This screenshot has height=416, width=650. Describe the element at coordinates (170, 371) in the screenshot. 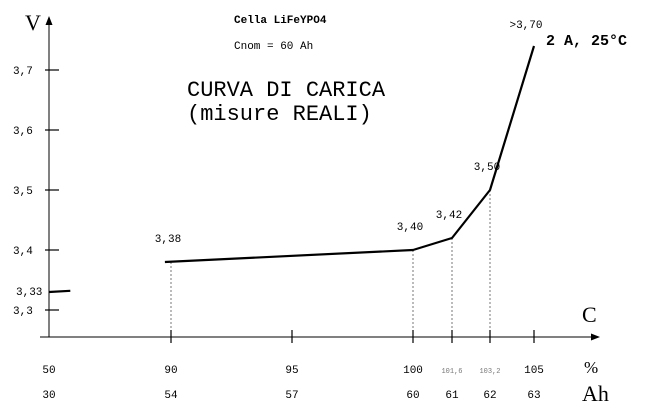

I see `x-tick-percent-label: 90` at that location.